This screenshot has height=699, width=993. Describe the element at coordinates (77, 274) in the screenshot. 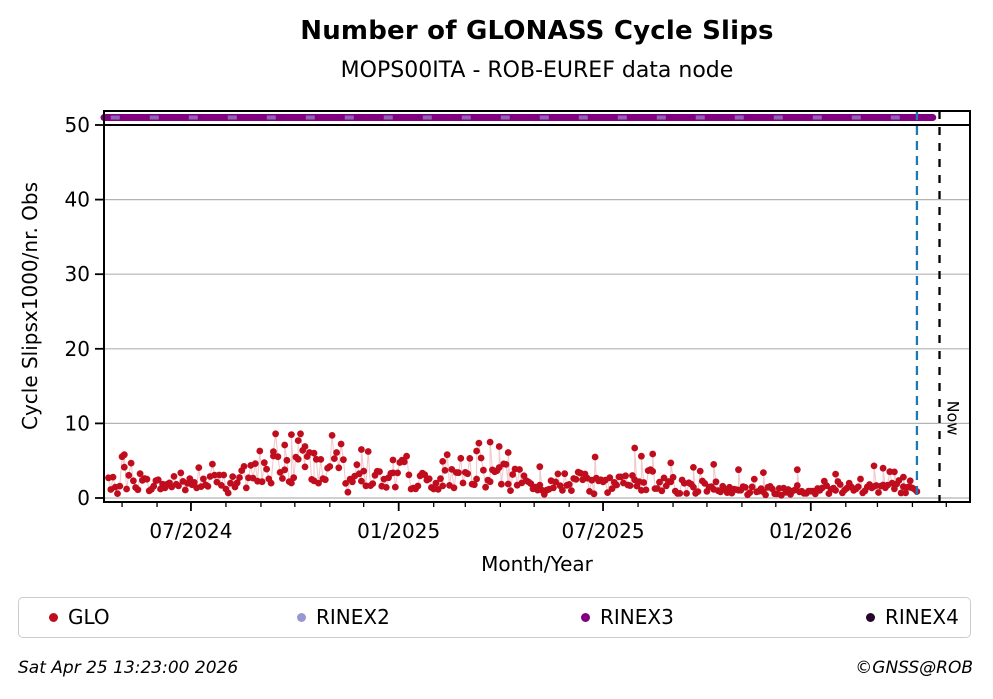

I see `y-tick-label: 30` at that location.